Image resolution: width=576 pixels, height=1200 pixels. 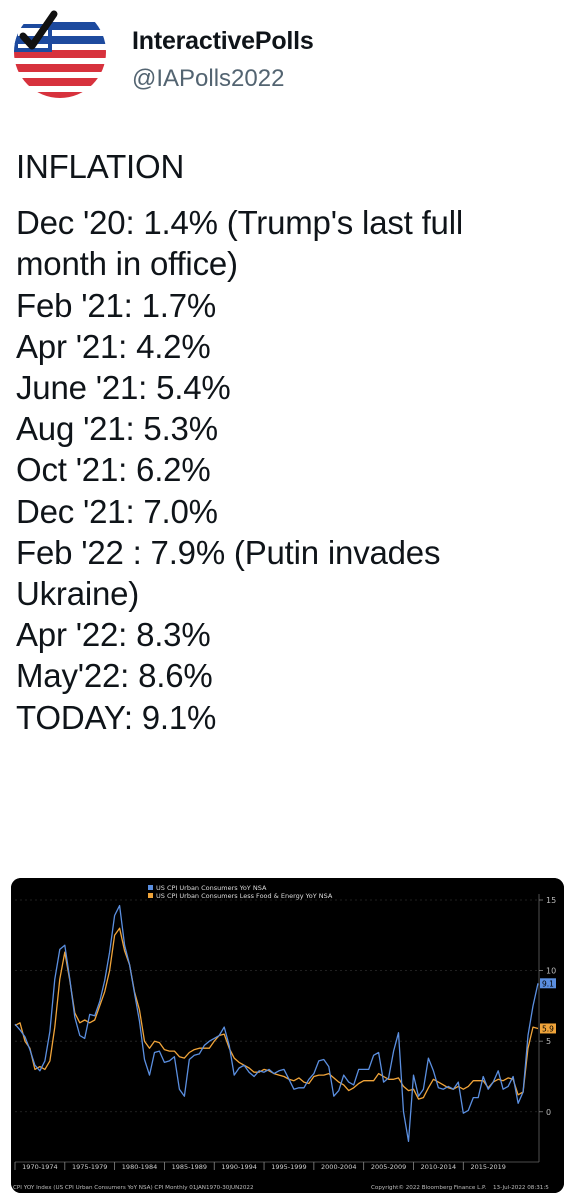 What do you see at coordinates (127, 264) in the screenshot?
I see `tweet-line: month in office)` at bounding box center [127, 264].